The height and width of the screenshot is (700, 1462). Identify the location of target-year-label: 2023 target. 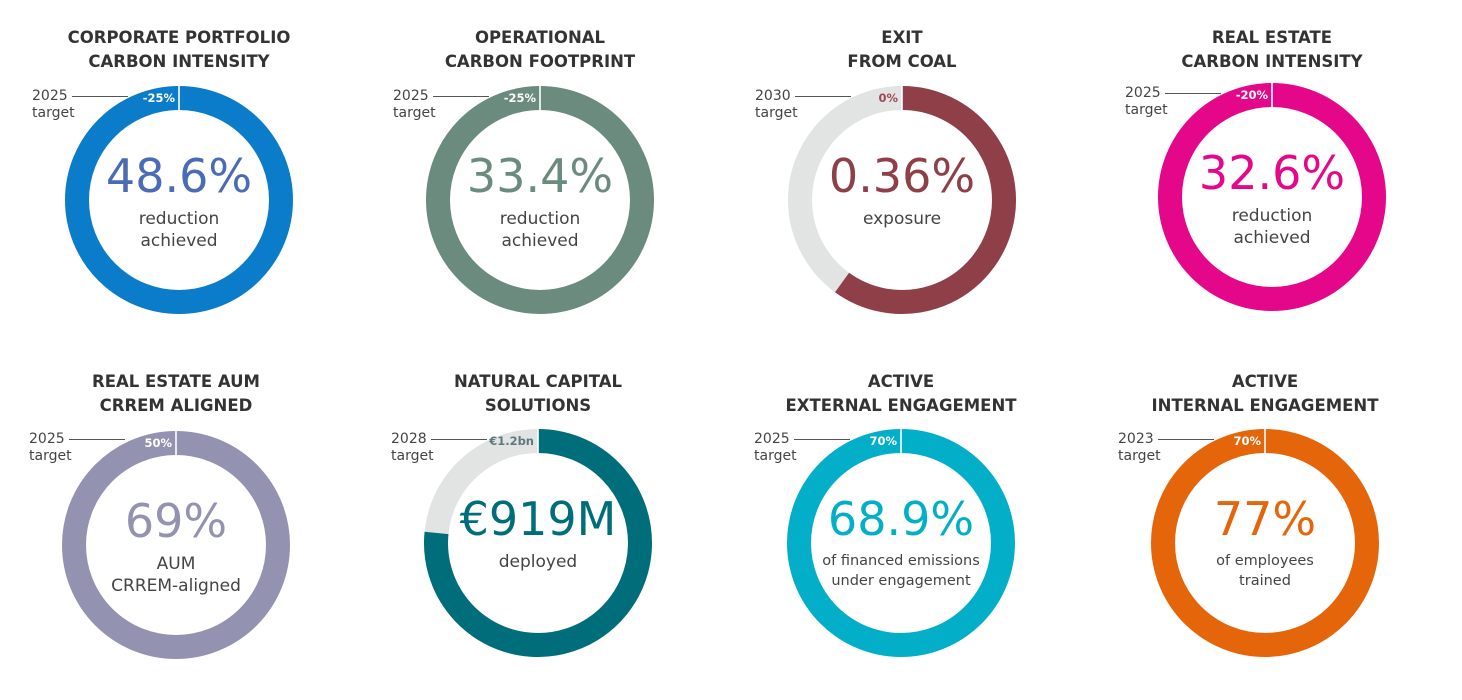
(1139, 448).